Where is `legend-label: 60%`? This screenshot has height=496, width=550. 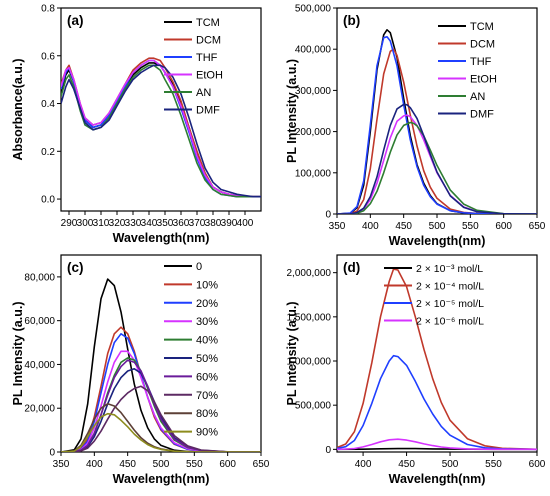
legend-label: 60% is located at coordinates (207, 377).